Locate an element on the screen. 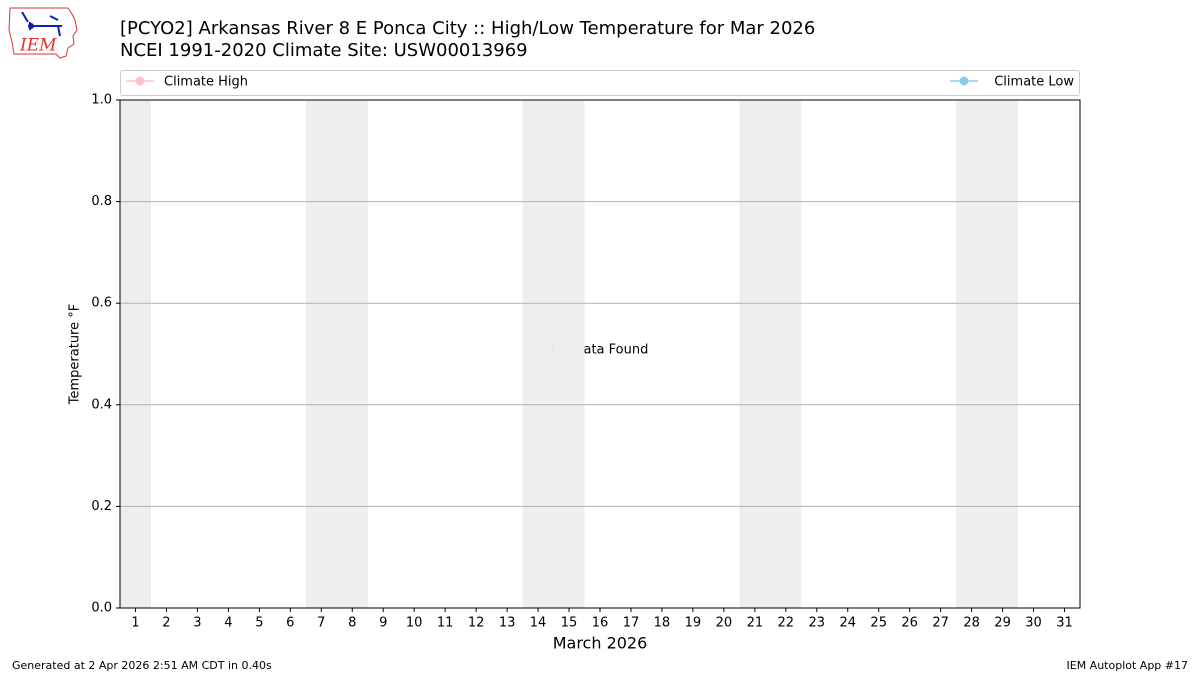 The height and width of the screenshot is (675, 1200). x-tick-label: 26 is located at coordinates (909, 623).